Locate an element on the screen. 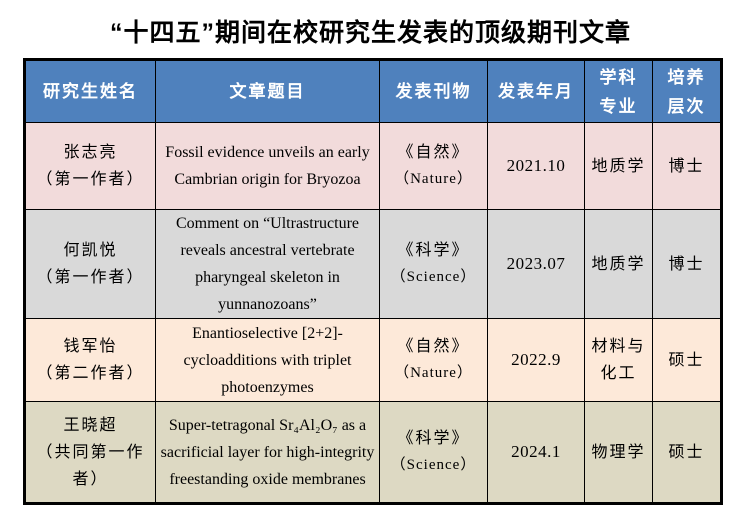 Image resolution: width=741 pixels, height=525 pixels. header-pub-date: 发表年月 is located at coordinates (536, 91).